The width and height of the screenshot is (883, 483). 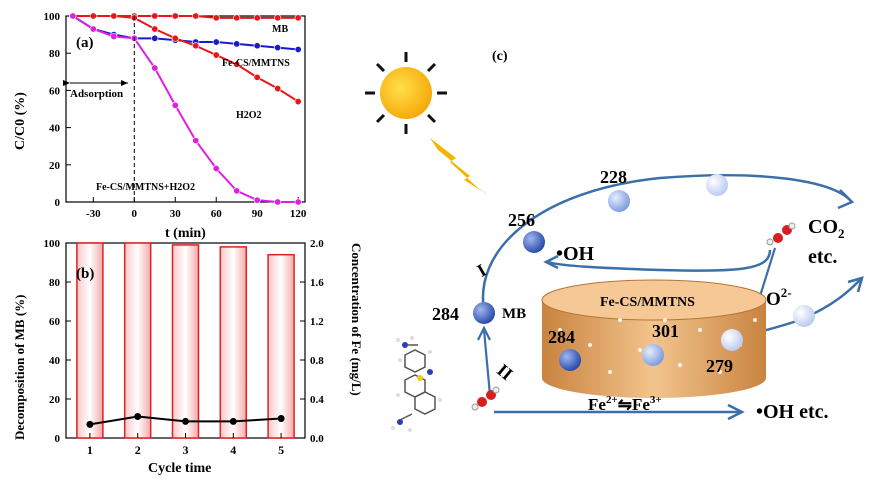 What do you see at coordinates (406, 93) in the screenshot?
I see `sun-icon` at bounding box center [406, 93].